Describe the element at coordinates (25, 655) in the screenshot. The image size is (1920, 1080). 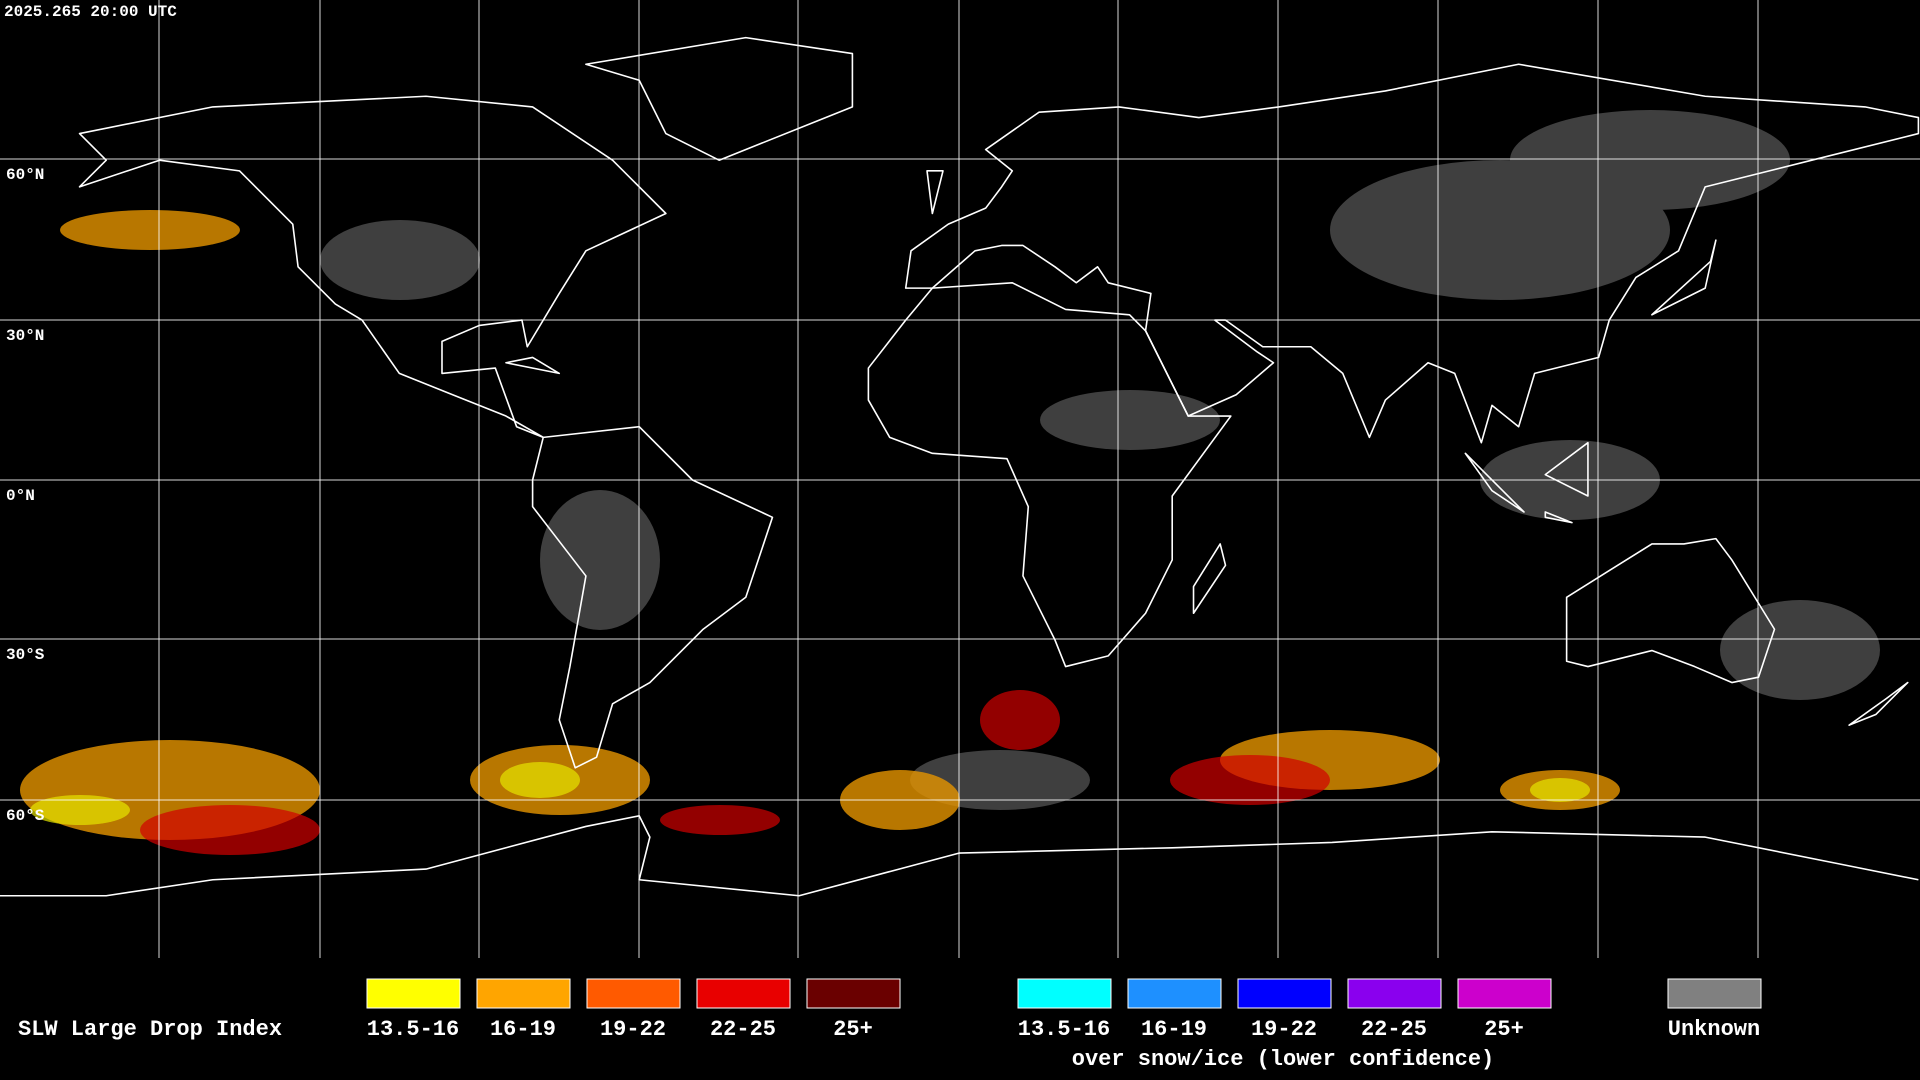
I see `latitude-label: 30°S` at that location.